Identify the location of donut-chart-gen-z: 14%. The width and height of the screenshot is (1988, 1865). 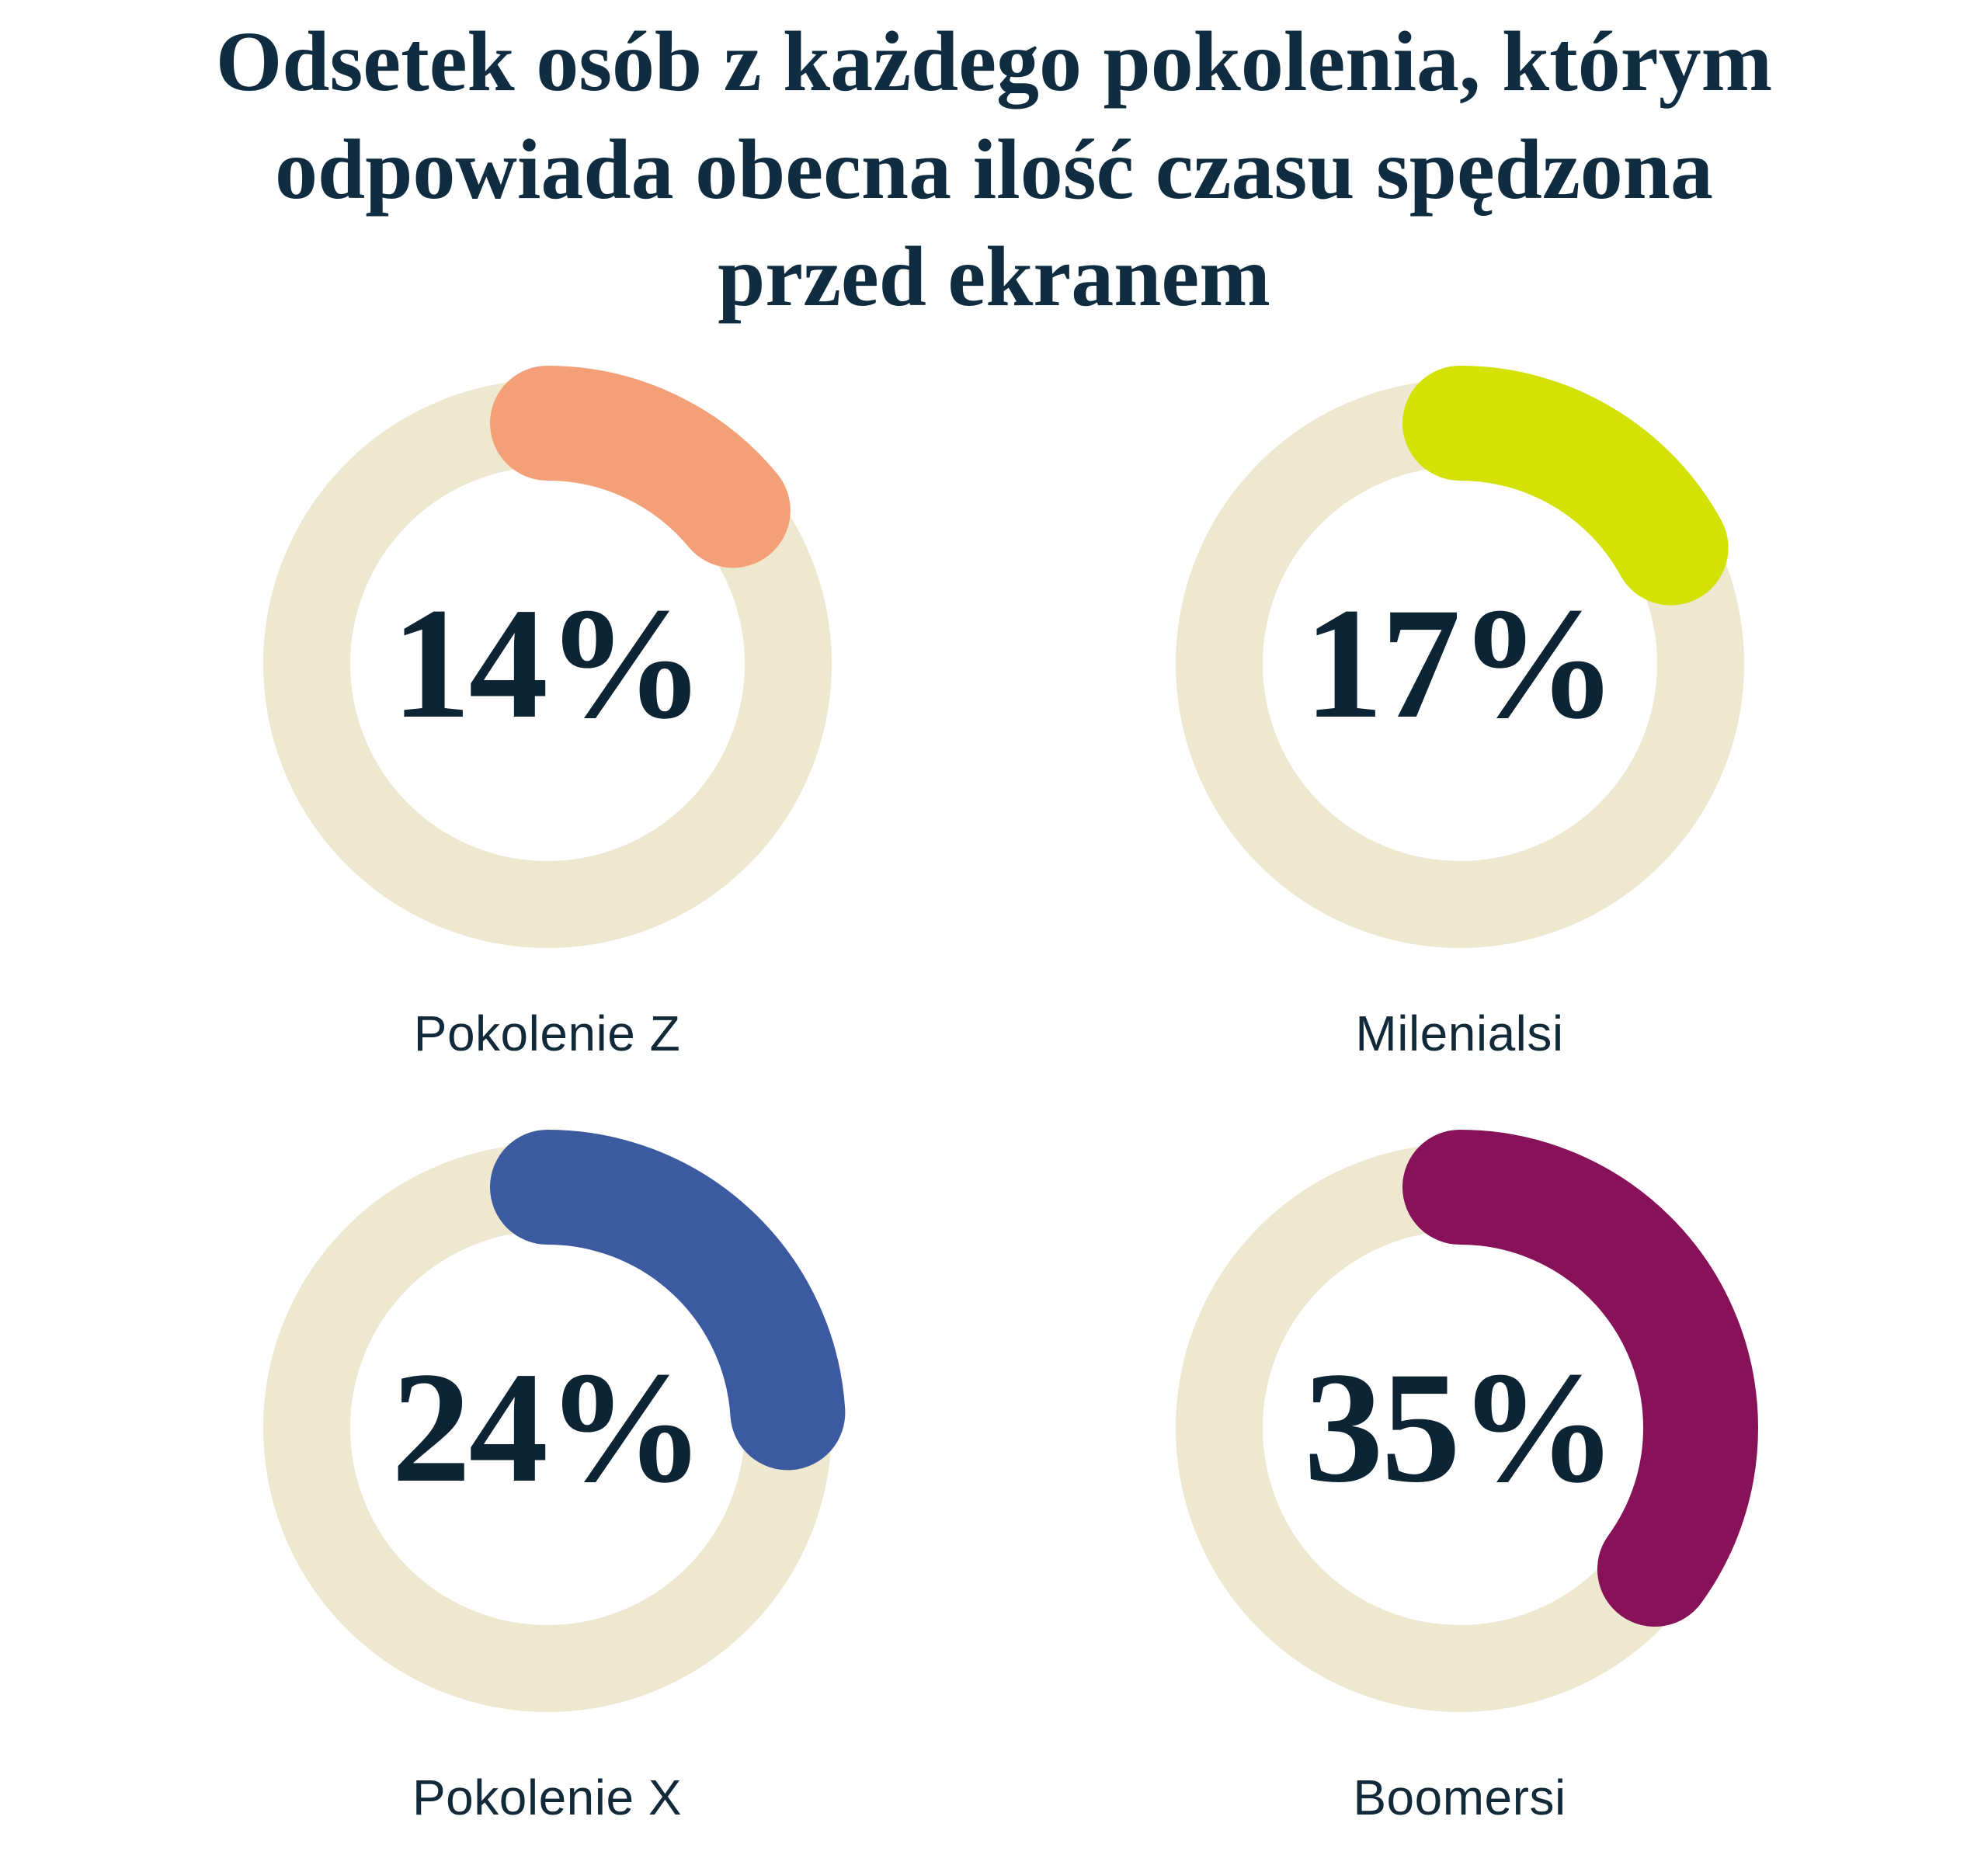
(547, 664).